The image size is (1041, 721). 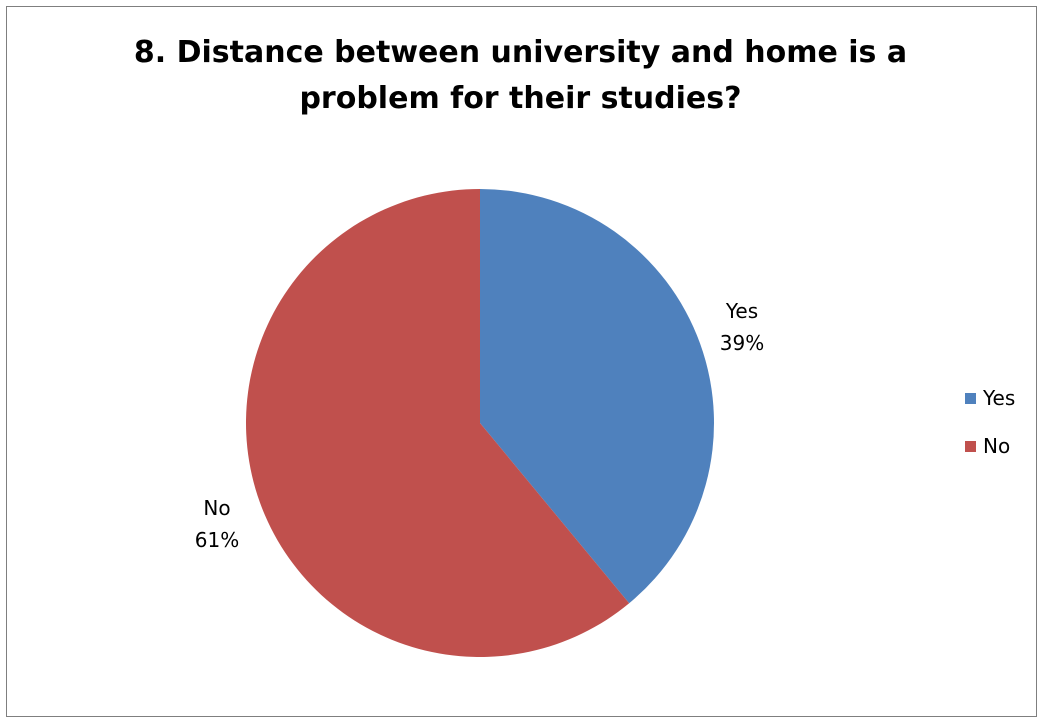 I want to click on data-label-category-no: No, so click(x=216, y=508).